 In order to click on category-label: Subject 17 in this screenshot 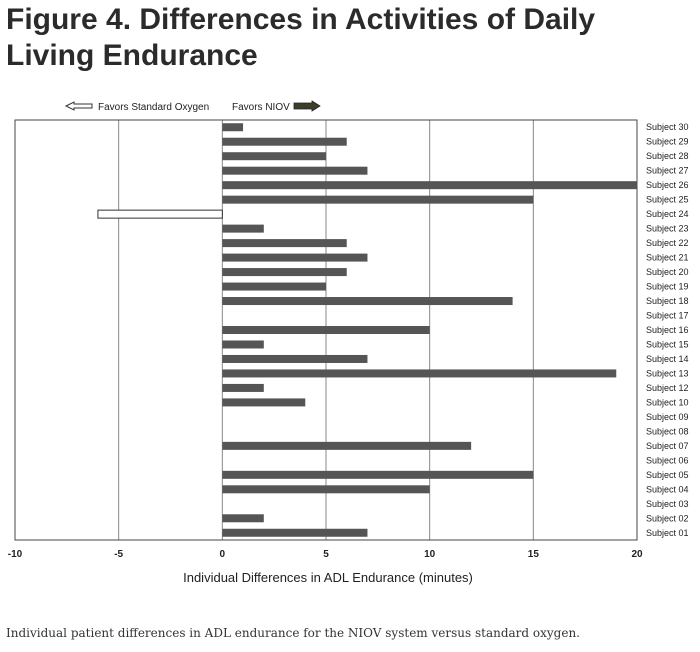, I will do `click(667, 316)`.